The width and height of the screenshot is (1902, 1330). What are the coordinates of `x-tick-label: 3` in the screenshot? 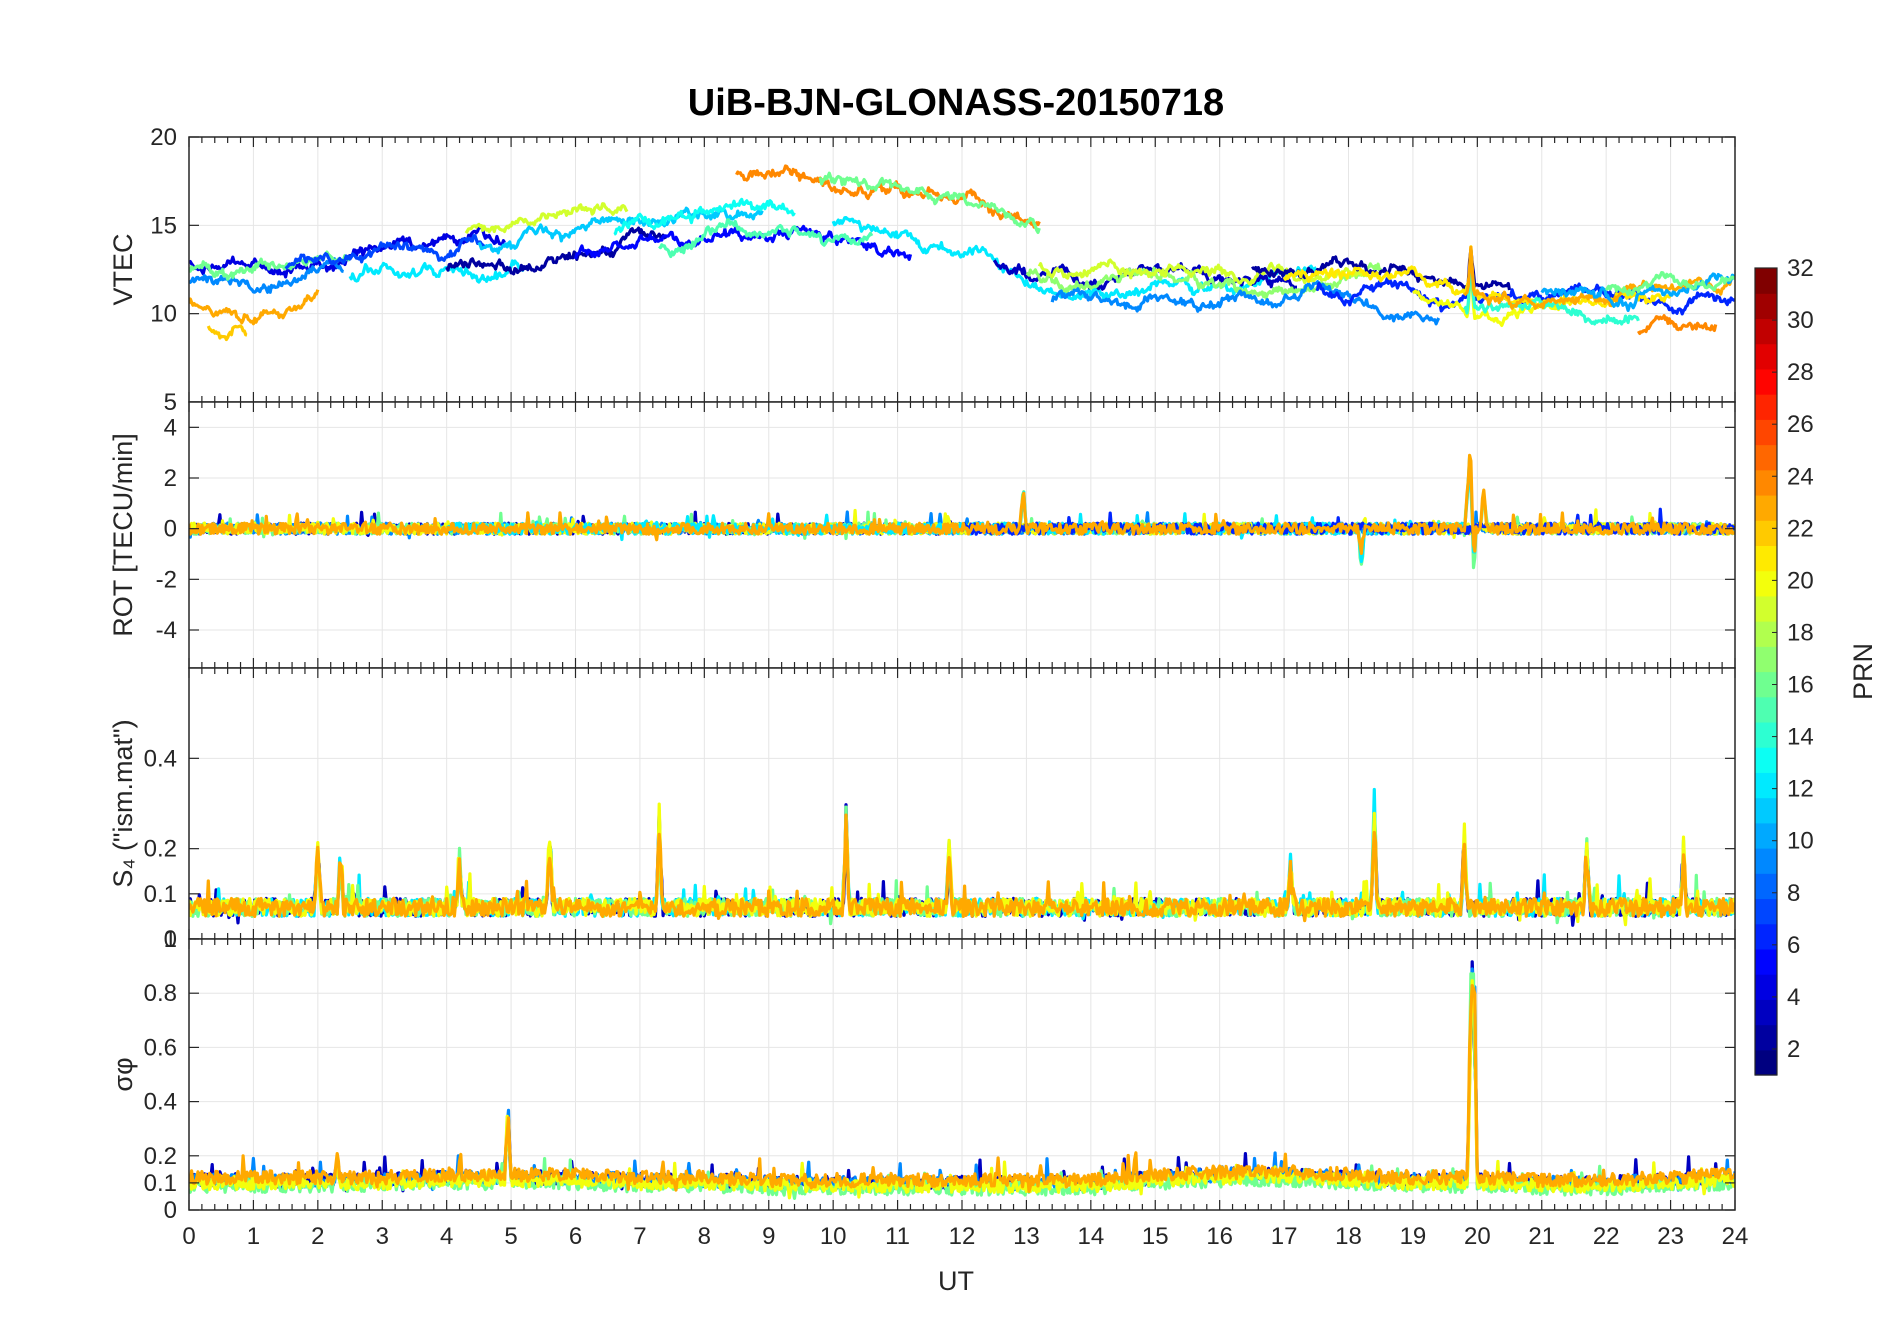 It's located at (382, 1236).